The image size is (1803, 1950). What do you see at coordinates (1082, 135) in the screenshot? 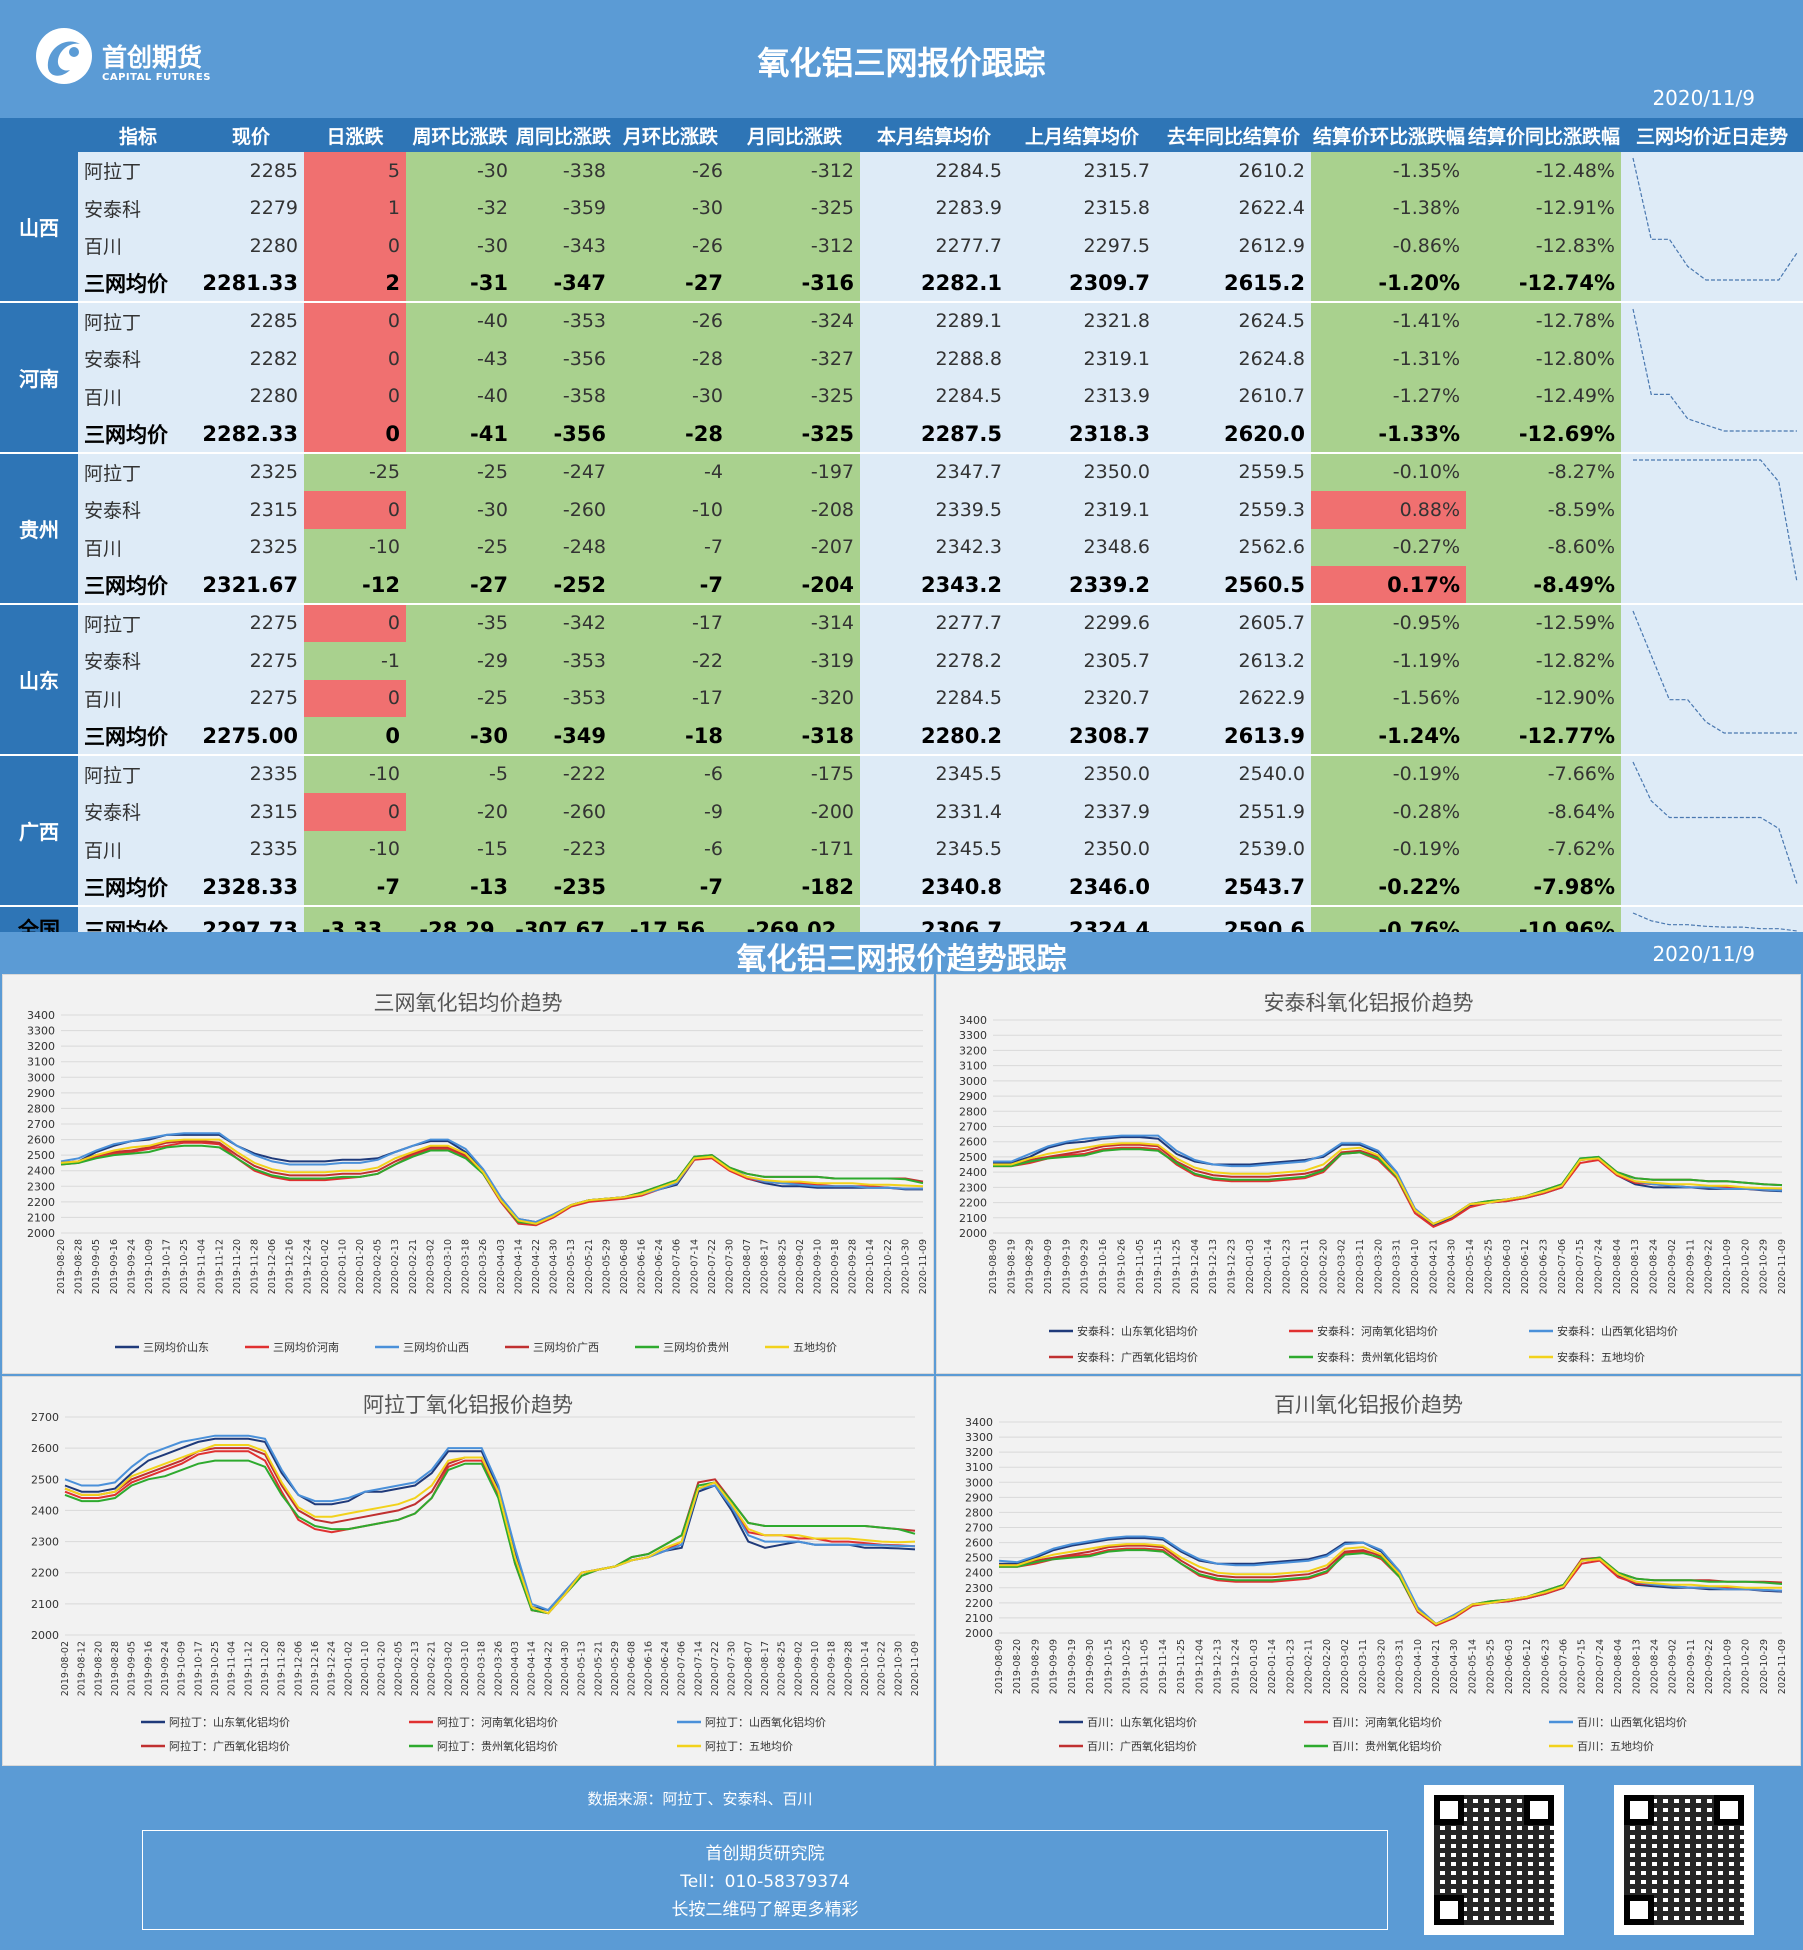
I see `col-header: 上月结算均价` at bounding box center [1082, 135].